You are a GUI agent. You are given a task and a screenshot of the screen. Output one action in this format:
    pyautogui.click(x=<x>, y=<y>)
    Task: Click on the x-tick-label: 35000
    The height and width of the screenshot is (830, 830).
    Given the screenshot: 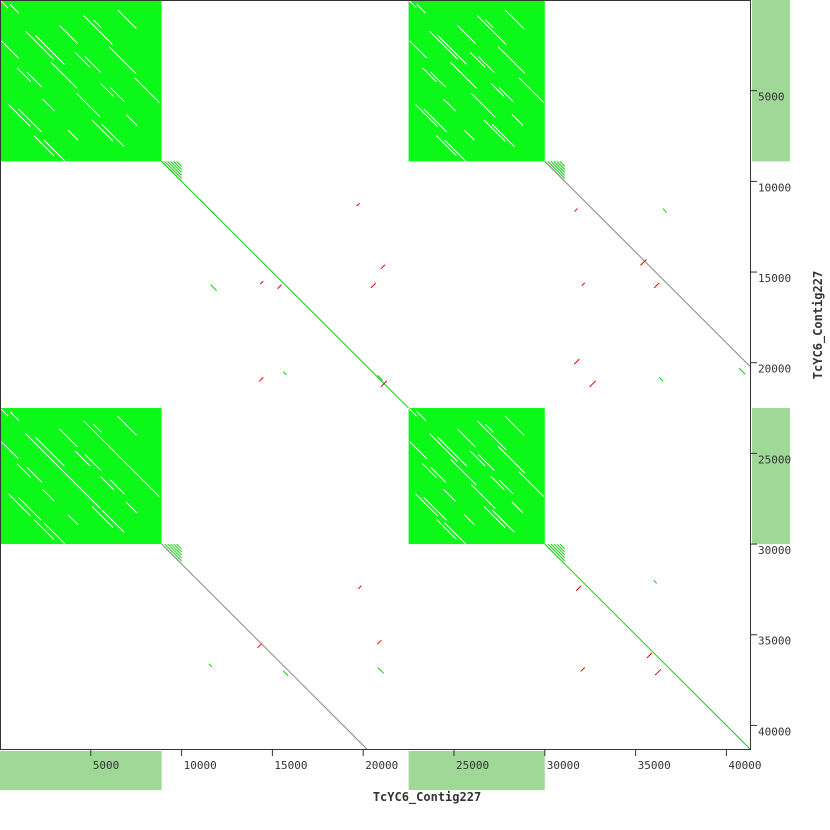 What is the action you would take?
    pyautogui.click(x=654, y=765)
    